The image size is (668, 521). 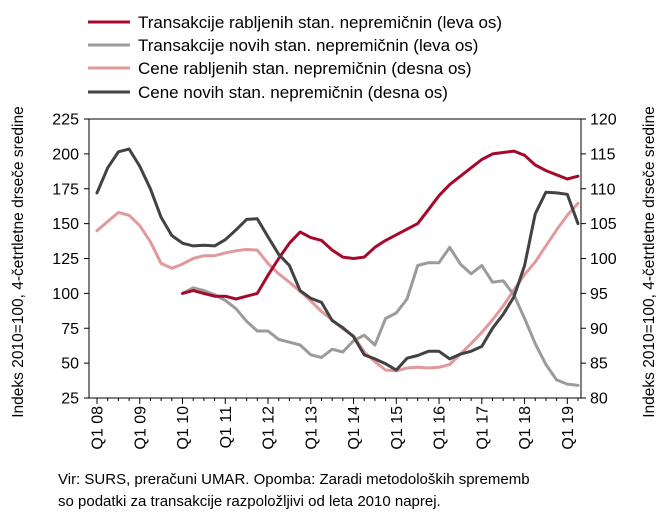 I want to click on y-right-tick-label: 115, so click(x=603, y=154).